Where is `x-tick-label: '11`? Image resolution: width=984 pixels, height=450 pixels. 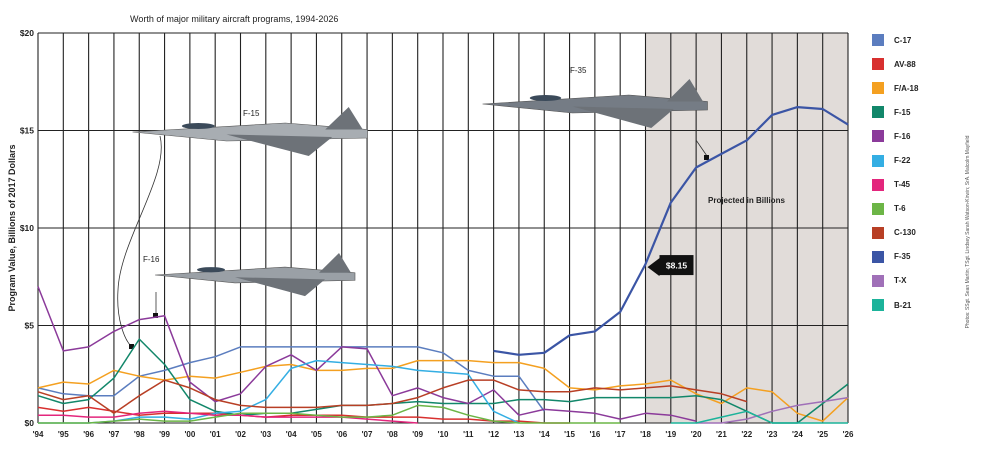
x-tick-label: '11 is located at coordinates (468, 434).